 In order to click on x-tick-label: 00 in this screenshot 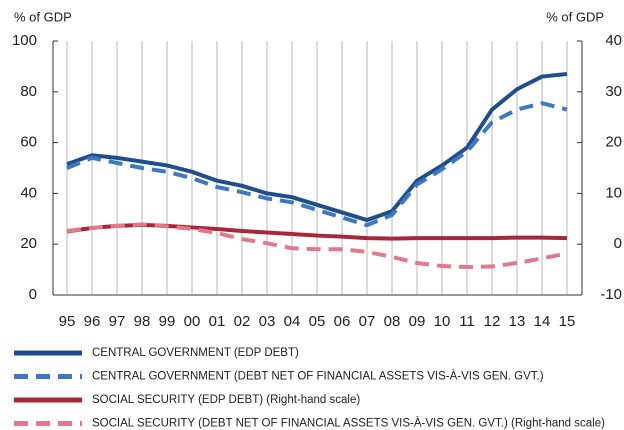, I will do `click(192, 321)`.